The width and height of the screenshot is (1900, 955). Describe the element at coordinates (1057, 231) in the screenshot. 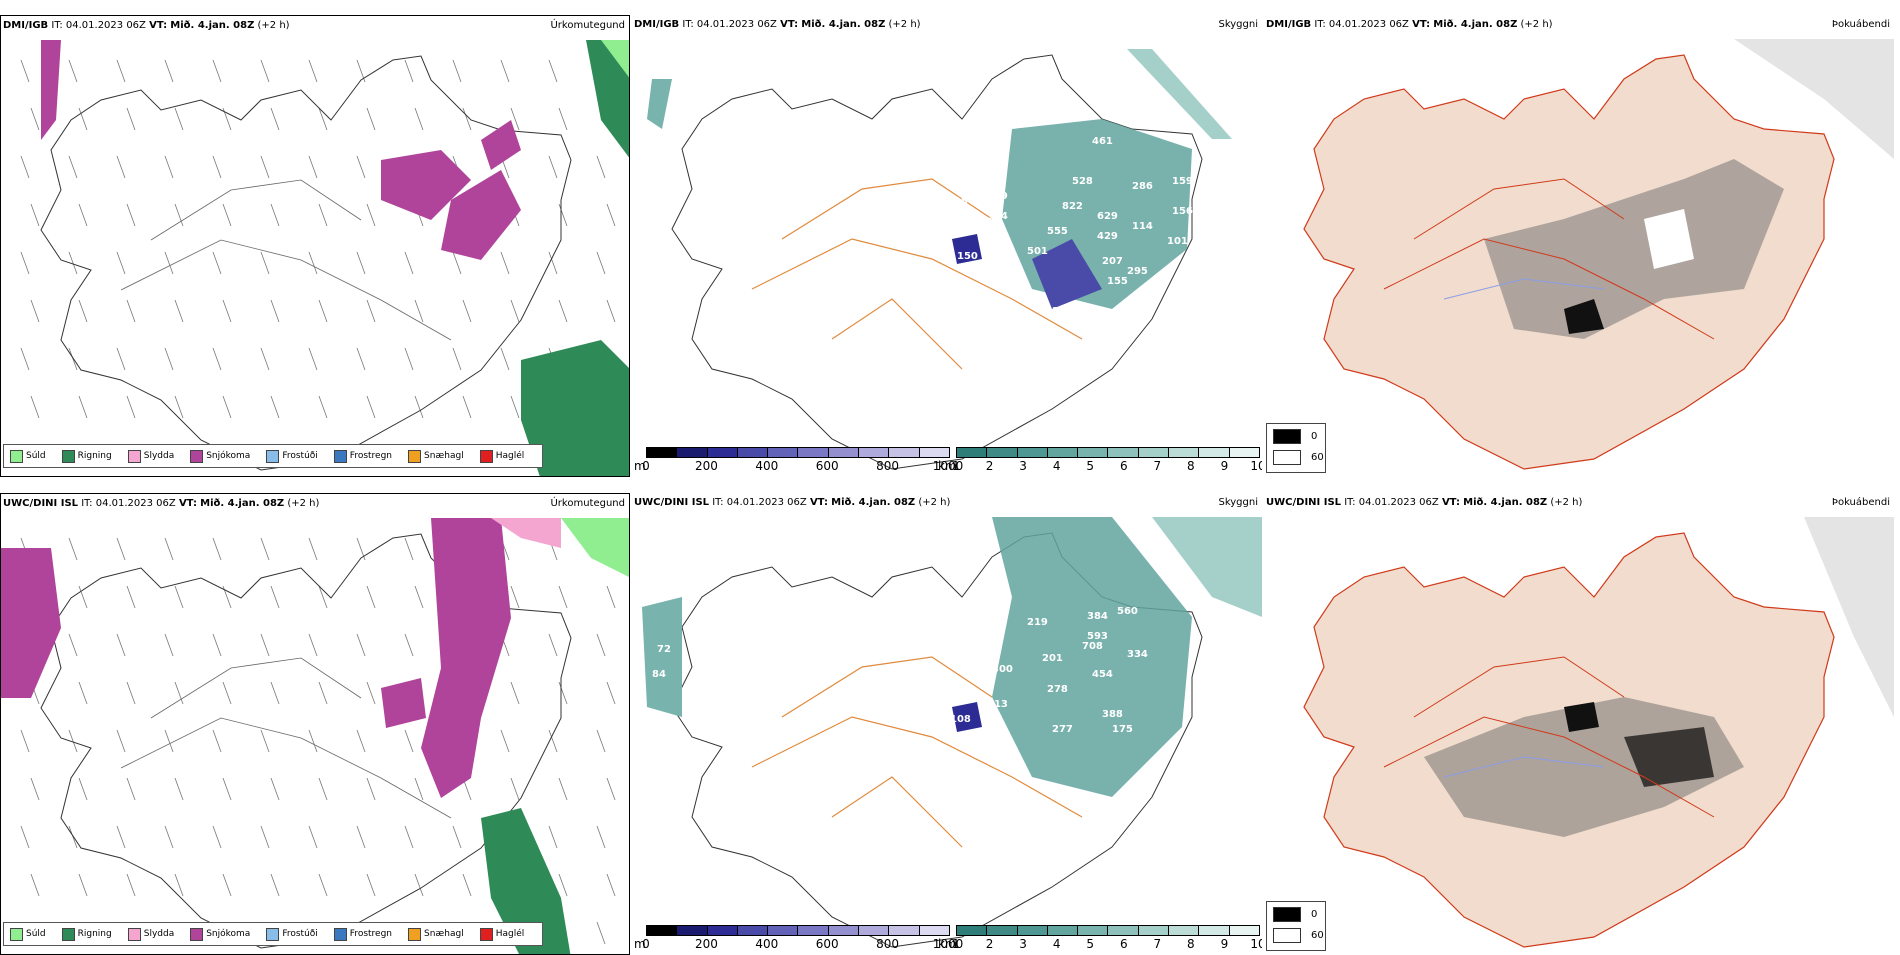

I see `visibility-value: 555` at that location.